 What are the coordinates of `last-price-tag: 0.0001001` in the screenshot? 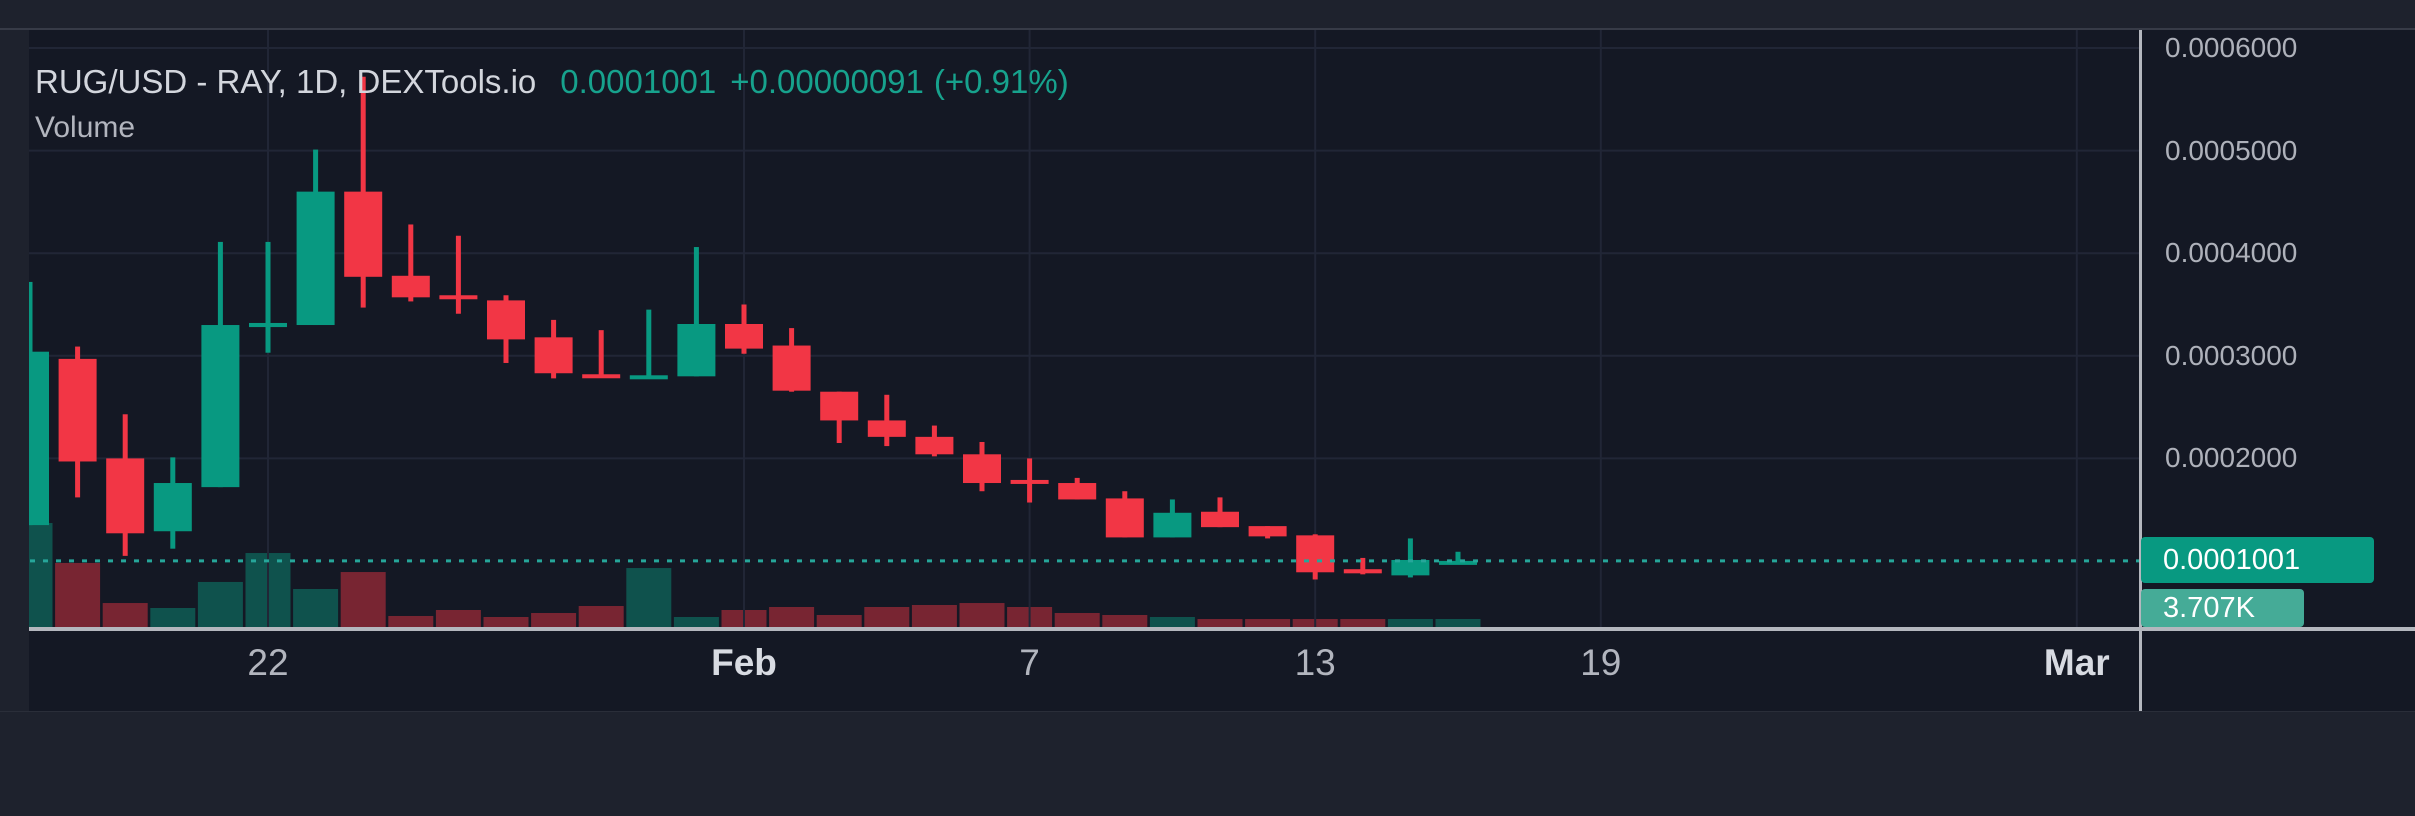 It's located at (2257, 560).